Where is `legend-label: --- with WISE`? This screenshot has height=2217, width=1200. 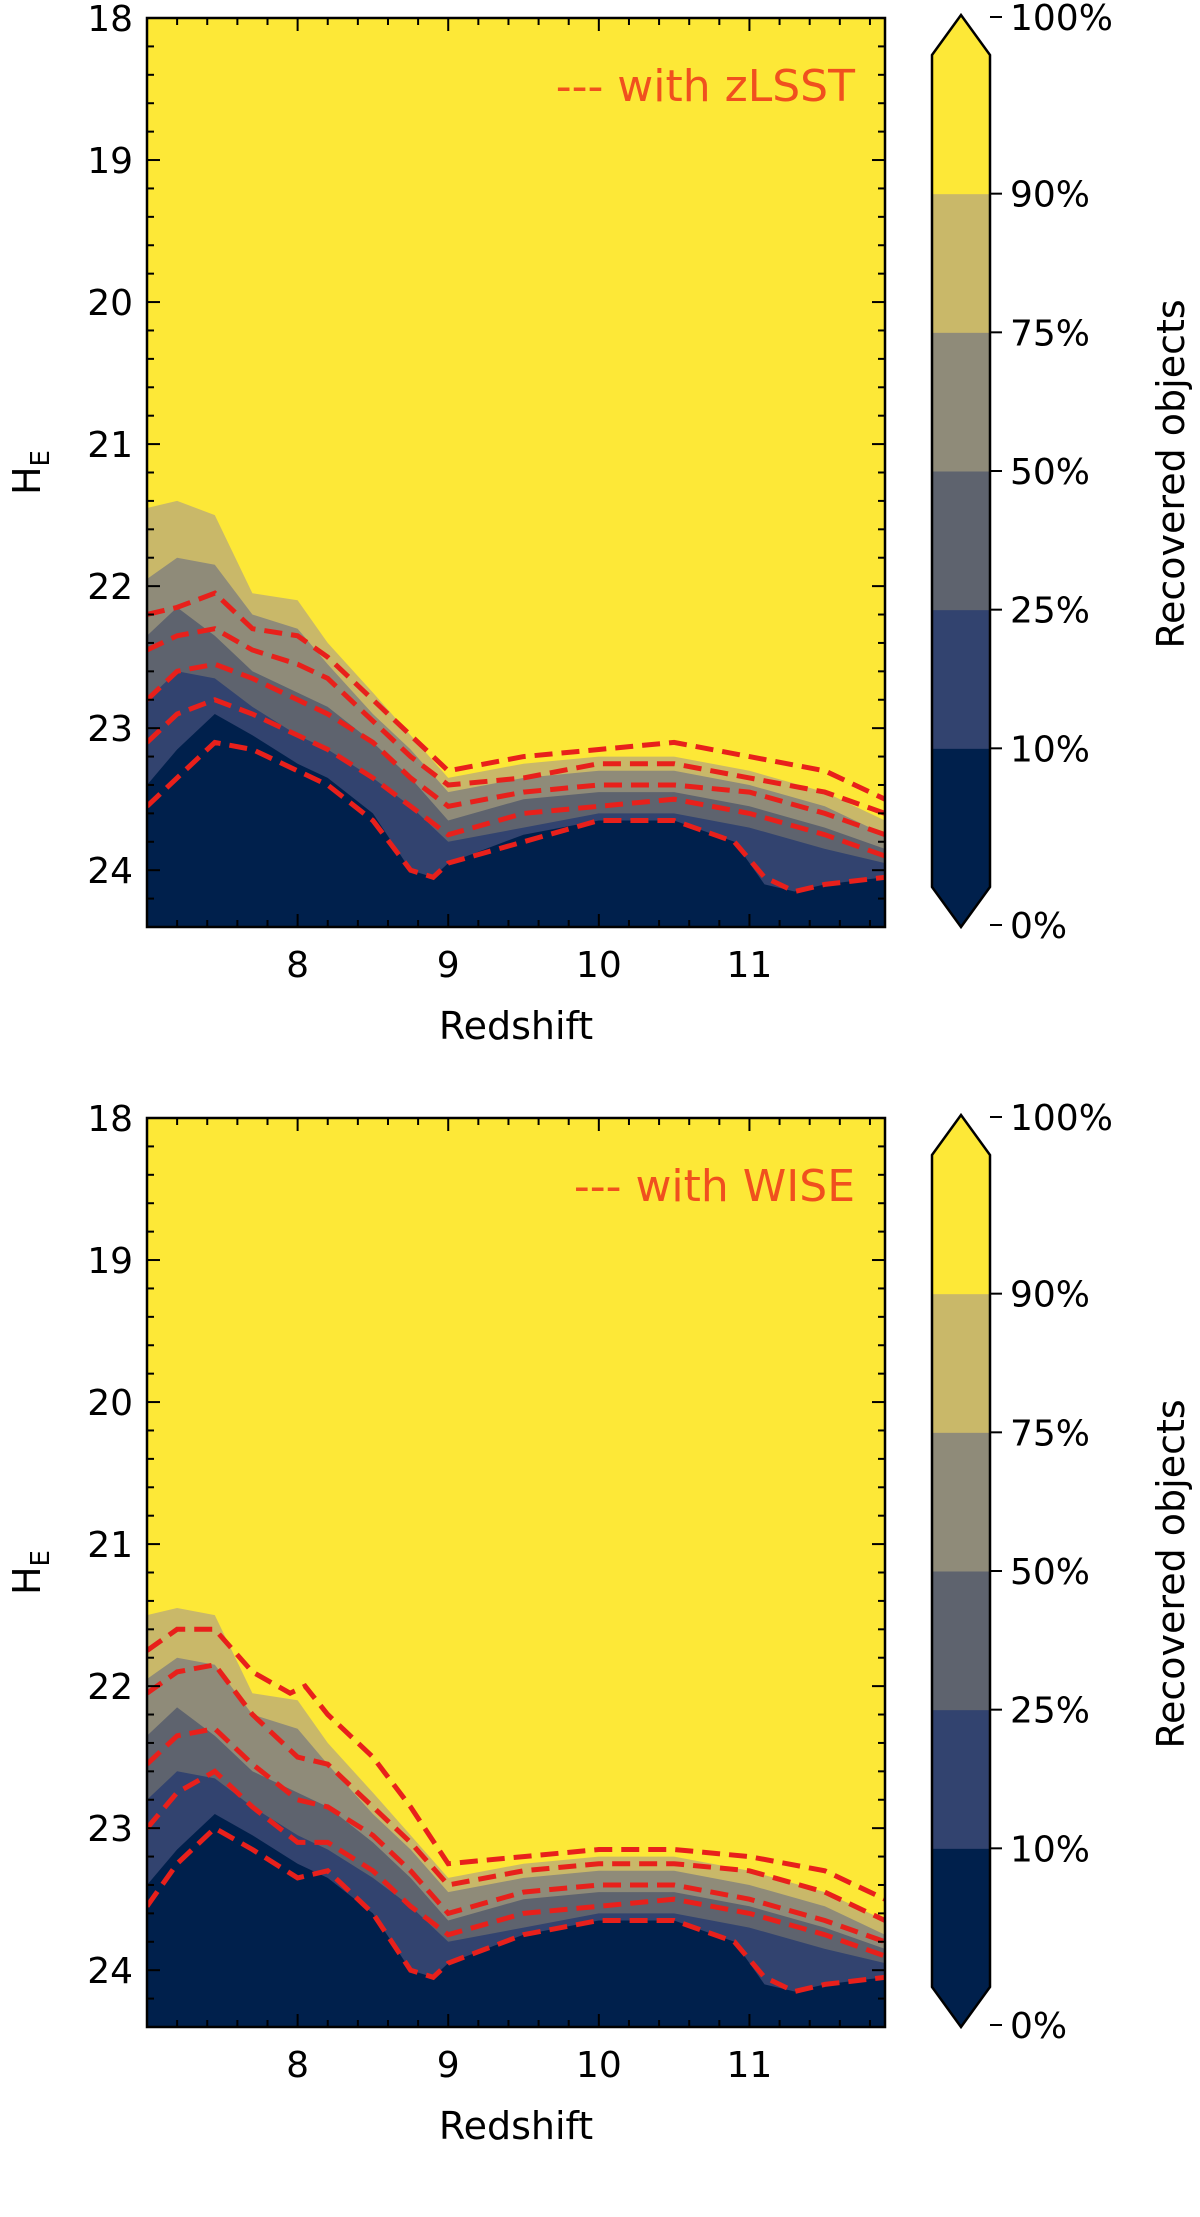
legend-label: --- with WISE is located at coordinates (714, 1186).